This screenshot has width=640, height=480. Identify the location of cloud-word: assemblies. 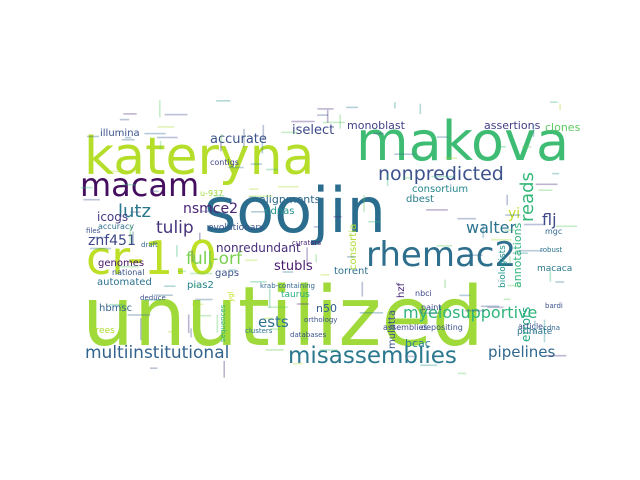
(405, 327).